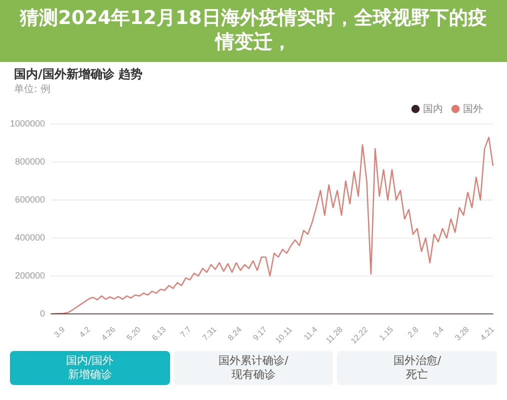 This screenshot has width=507, height=400. What do you see at coordinates (109, 333) in the screenshot?
I see `x-tick-label: 4.26` at bounding box center [109, 333].